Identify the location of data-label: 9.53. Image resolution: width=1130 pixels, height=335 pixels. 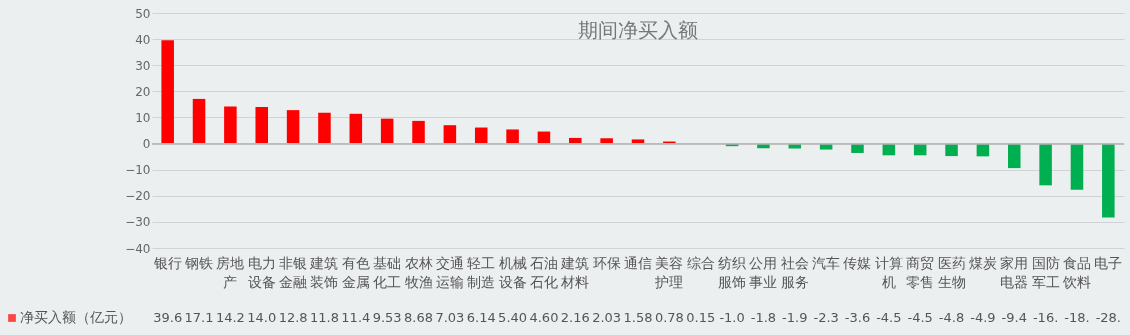
(387, 317).